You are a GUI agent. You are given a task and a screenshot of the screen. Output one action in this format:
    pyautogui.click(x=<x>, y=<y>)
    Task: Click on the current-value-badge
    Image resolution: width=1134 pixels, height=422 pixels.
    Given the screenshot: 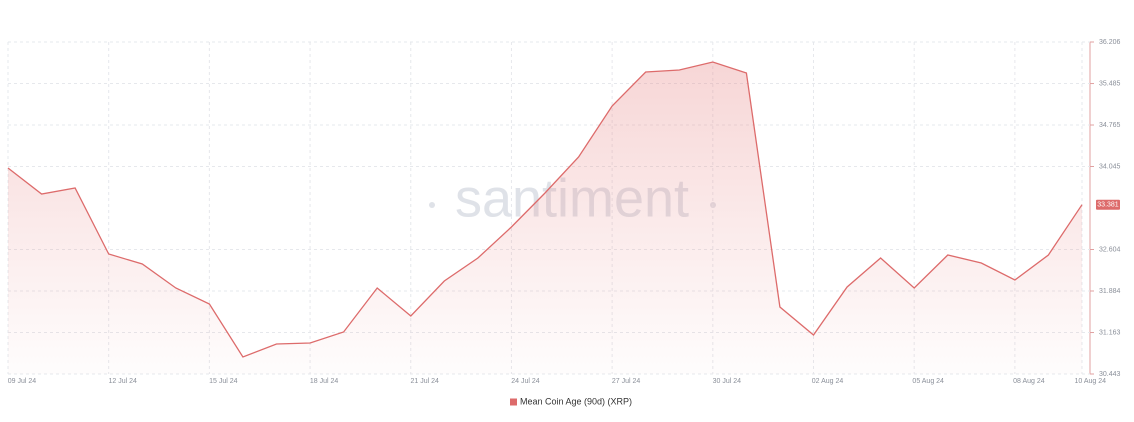 What is the action you would take?
    pyautogui.click(x=1108, y=204)
    